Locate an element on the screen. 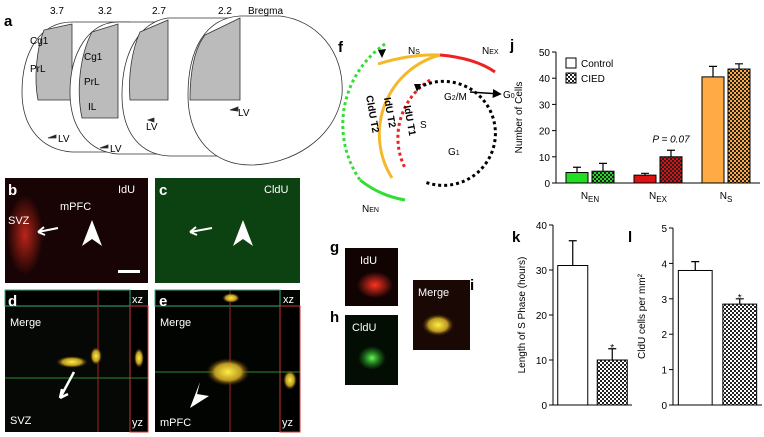  level: 2.7 is located at coordinates (159, 11).